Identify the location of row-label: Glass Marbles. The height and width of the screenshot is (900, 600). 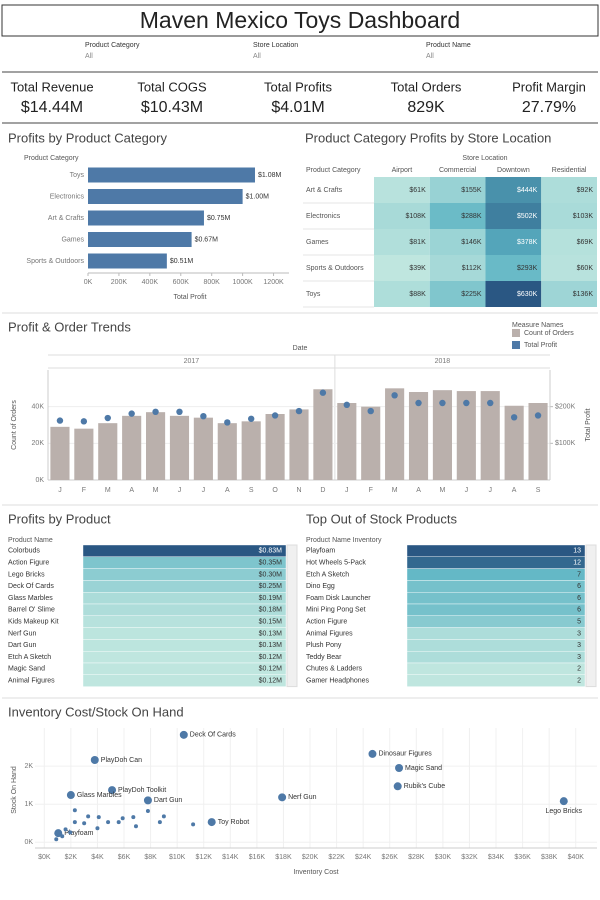
(30, 598).